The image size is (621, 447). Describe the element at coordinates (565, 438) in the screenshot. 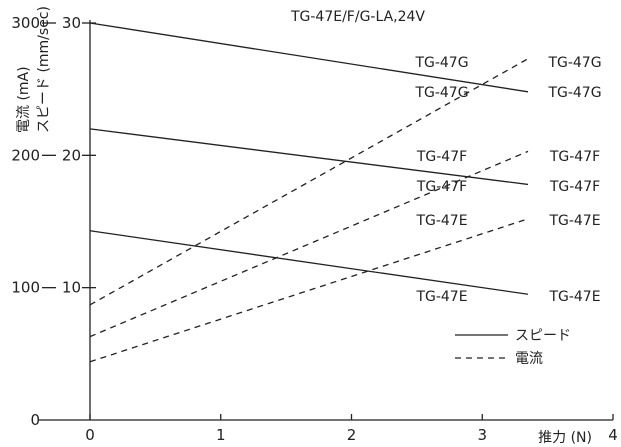

I see `x-axis-title: 推力 (N)` at that location.